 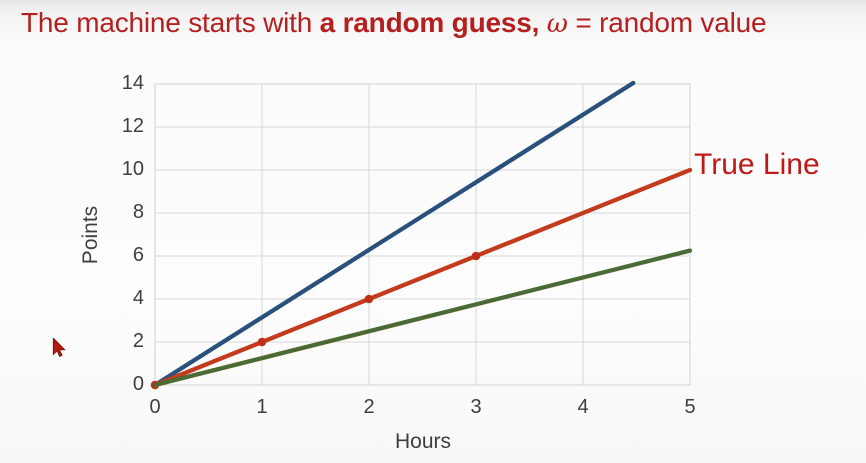 I want to click on x-tick-label: 1, so click(x=262, y=407).